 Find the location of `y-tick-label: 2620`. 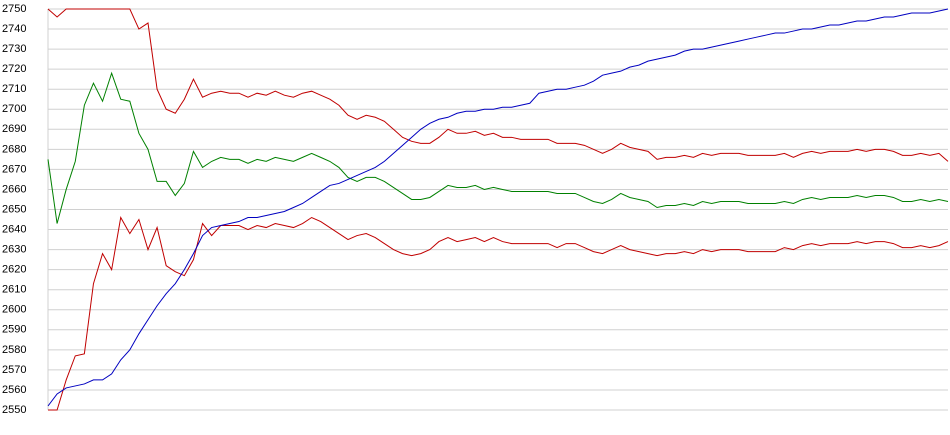

y-tick-label: 2620 is located at coordinates (14, 270).